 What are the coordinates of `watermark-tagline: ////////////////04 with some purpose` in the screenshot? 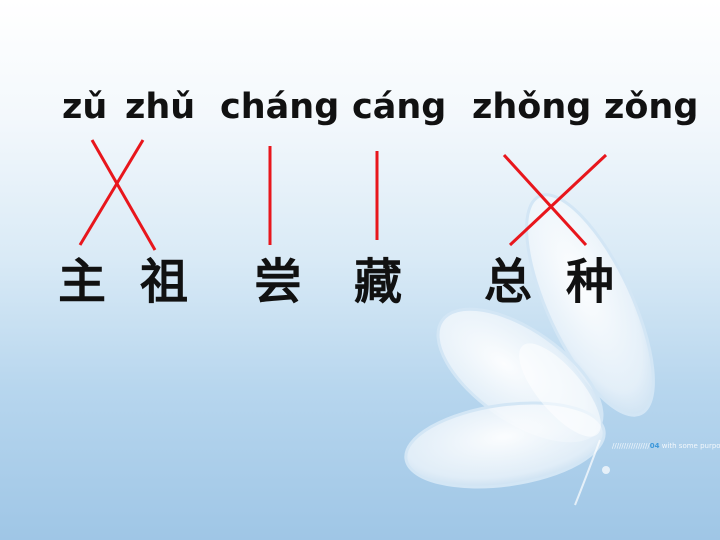 It's located at (666, 446).